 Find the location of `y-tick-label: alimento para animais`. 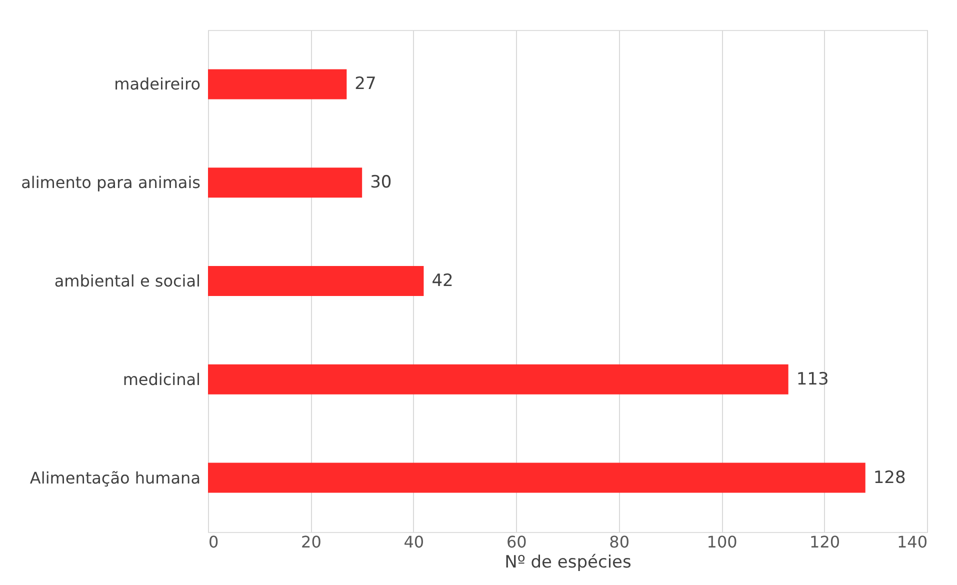

y-tick-label: alimento para animais is located at coordinates (110, 182).